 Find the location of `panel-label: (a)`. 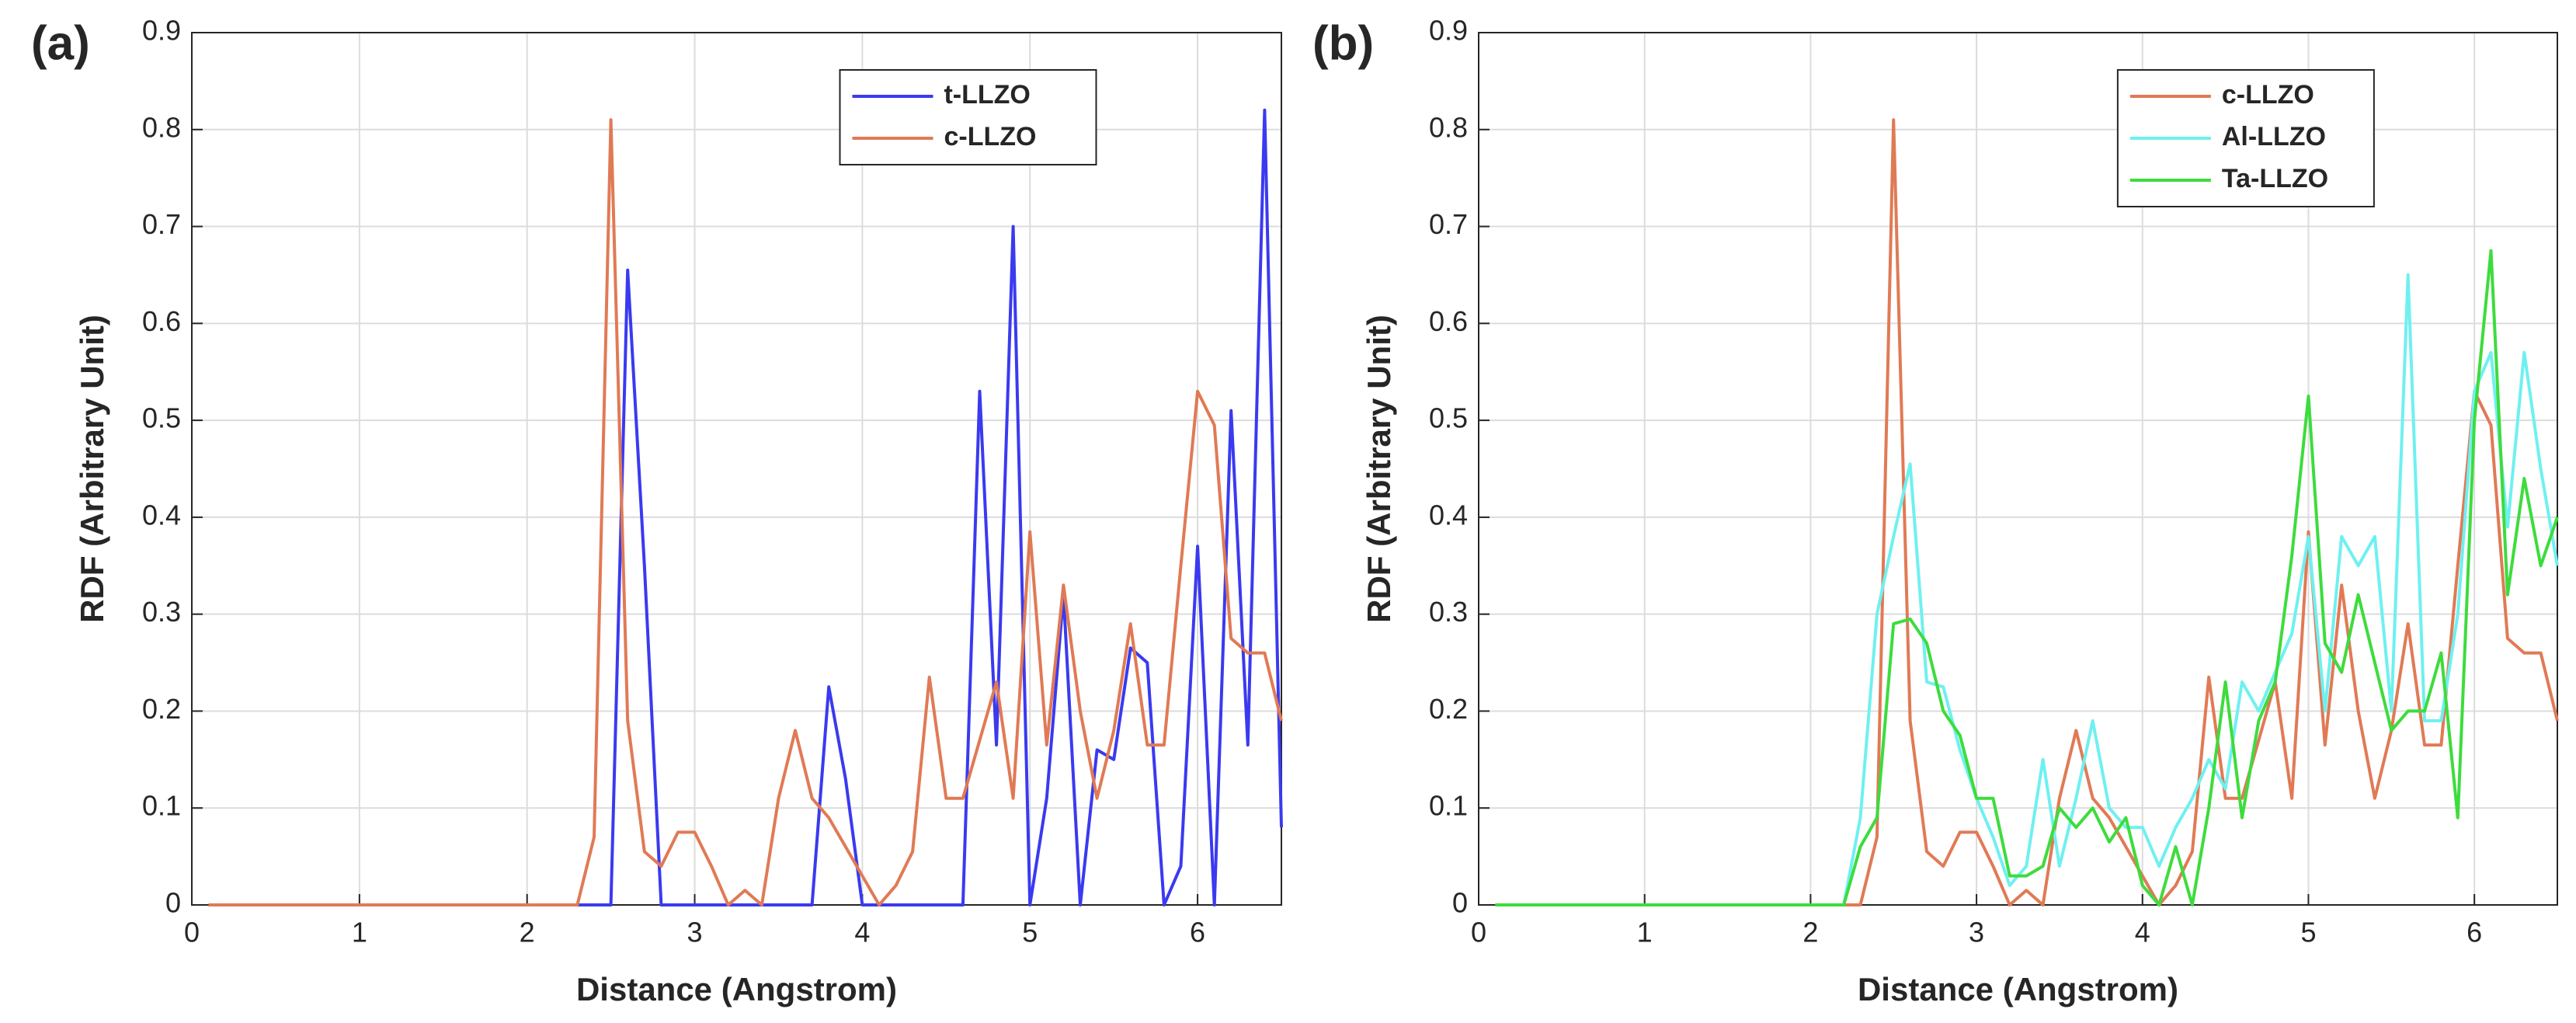

panel-label: (a) is located at coordinates (60, 43).